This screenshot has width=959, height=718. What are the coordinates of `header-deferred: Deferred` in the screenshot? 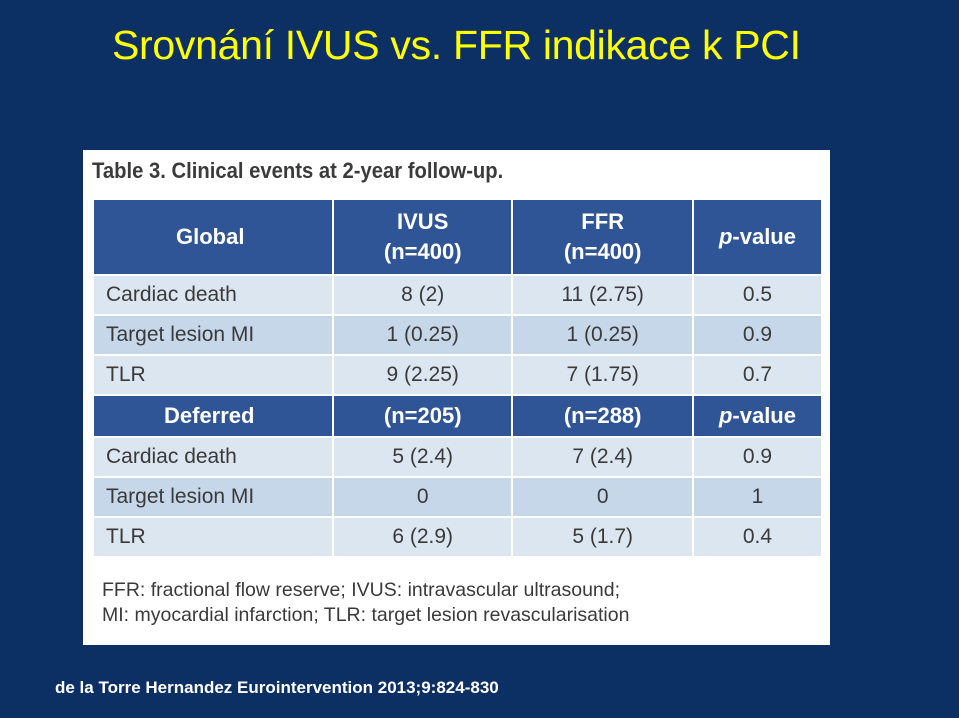 It's located at (213, 416).